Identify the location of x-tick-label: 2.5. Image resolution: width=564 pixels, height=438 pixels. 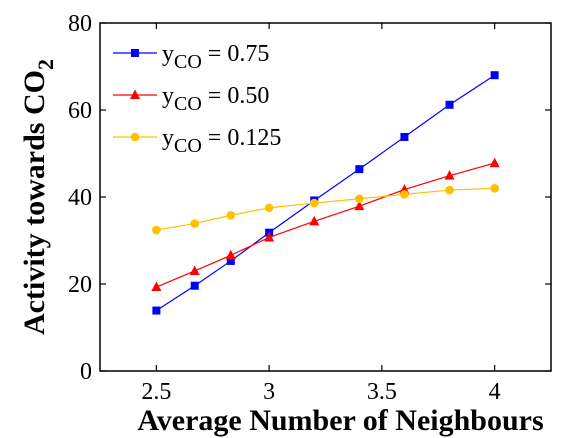
(156, 392).